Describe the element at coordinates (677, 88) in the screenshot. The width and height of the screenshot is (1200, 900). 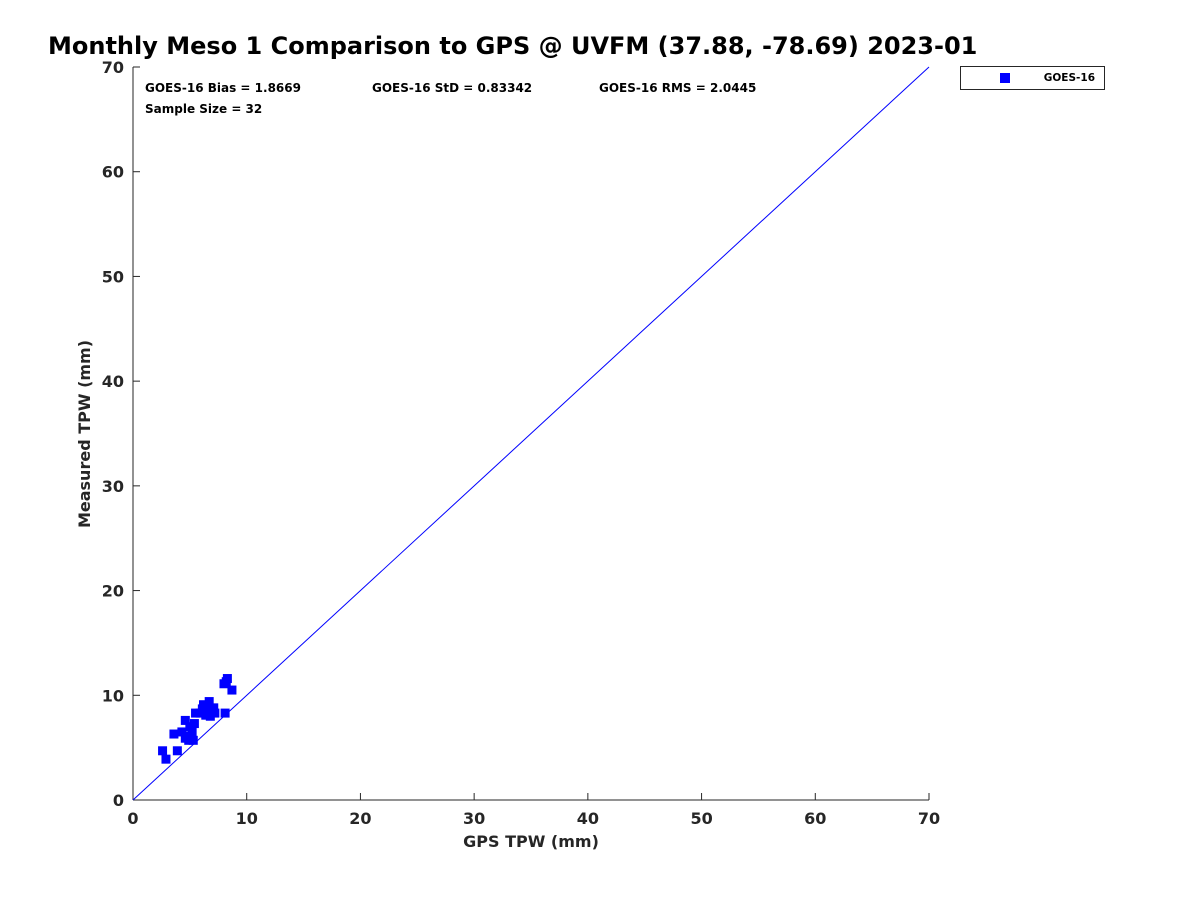
I see `rms-stat: GOES-16 RMS = 2.0445` at that location.